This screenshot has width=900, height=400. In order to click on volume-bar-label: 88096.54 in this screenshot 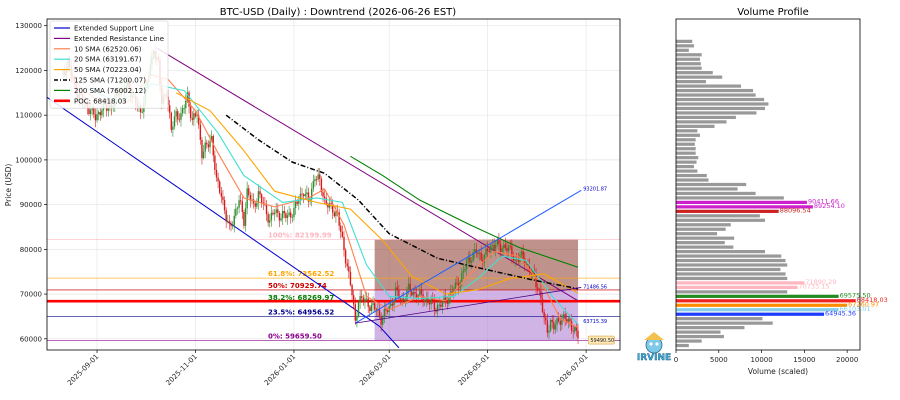, I will do `click(795, 210)`.